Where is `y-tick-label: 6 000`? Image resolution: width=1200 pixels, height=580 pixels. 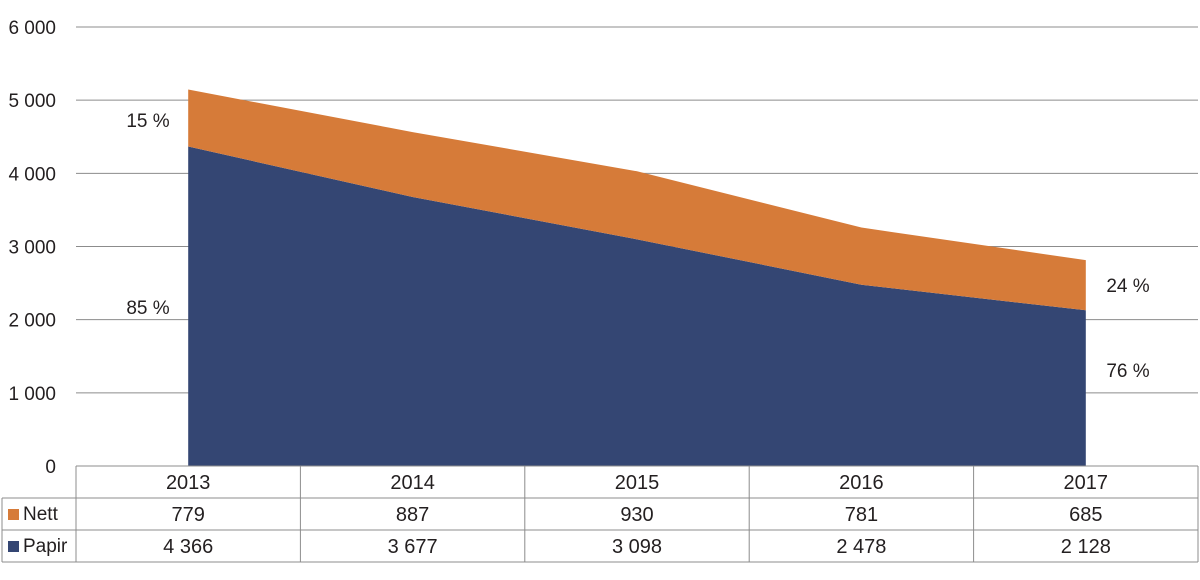 y-tick-label: 6 000 is located at coordinates (32, 28).